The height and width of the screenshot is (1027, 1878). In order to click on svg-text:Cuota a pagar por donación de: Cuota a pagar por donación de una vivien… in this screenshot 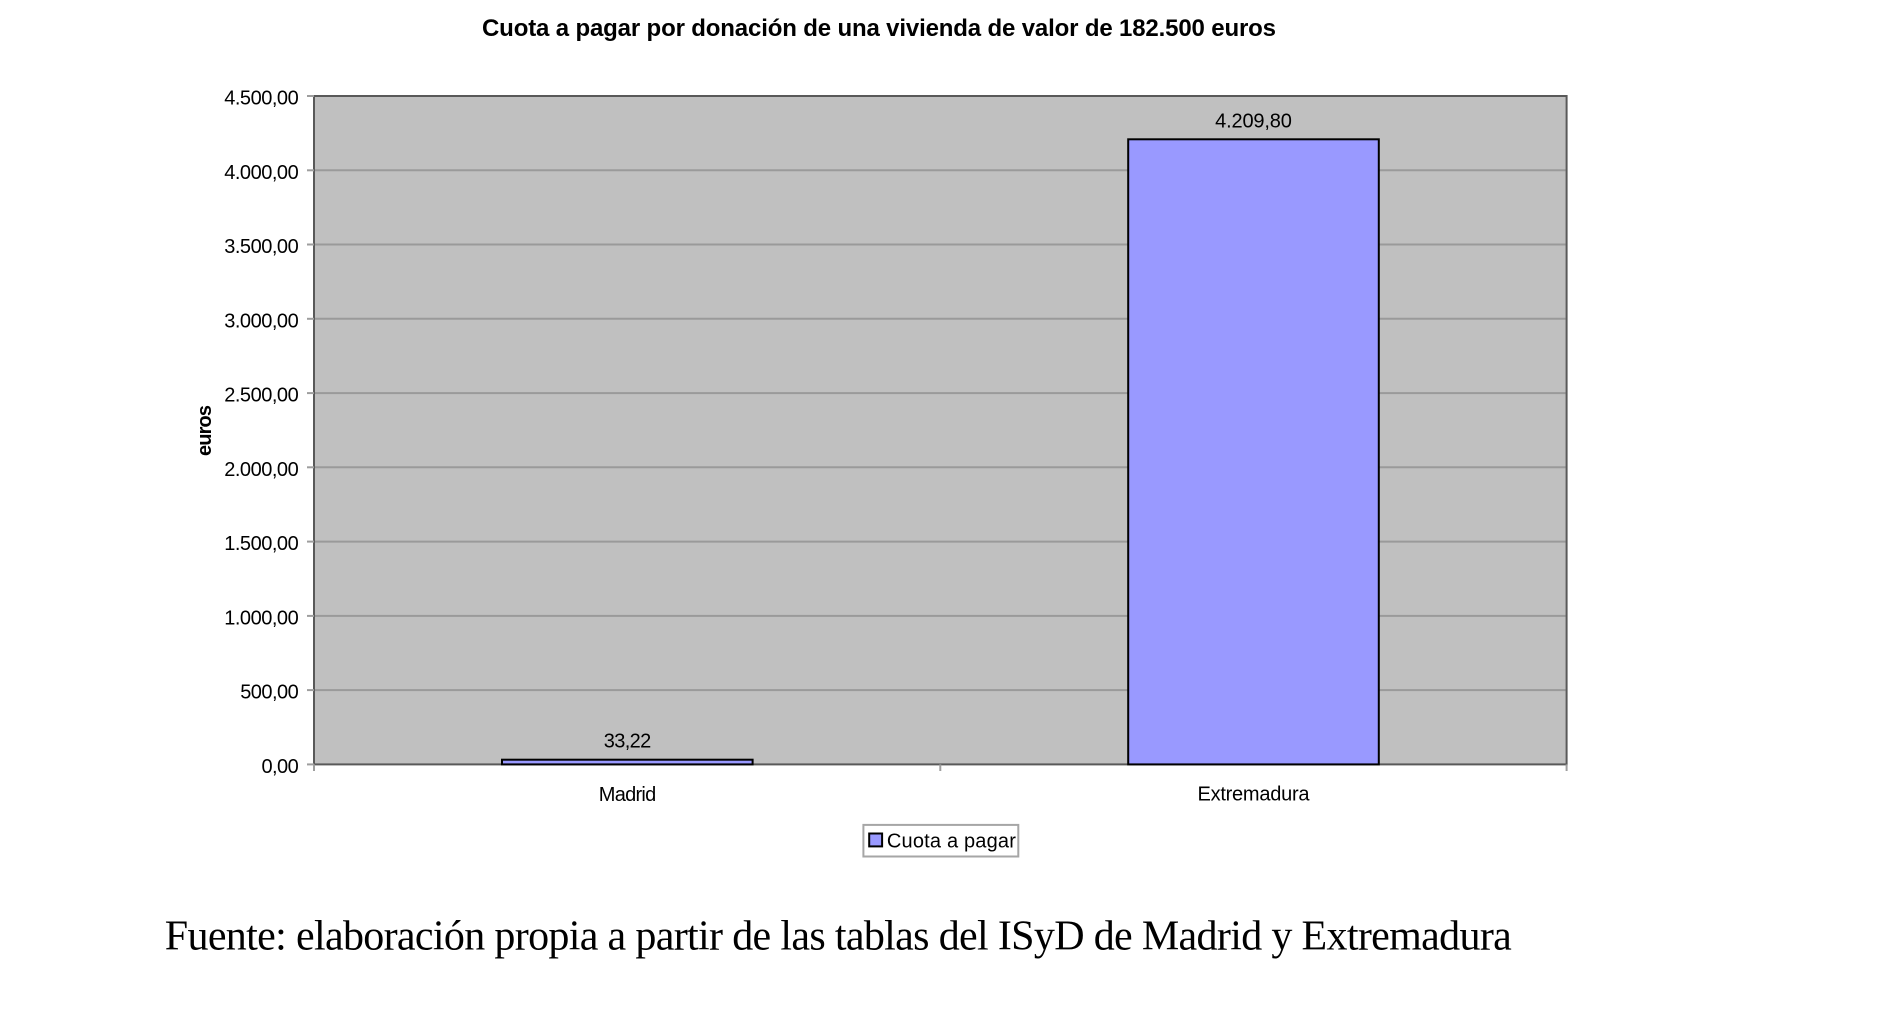, I will do `click(879, 28)`.